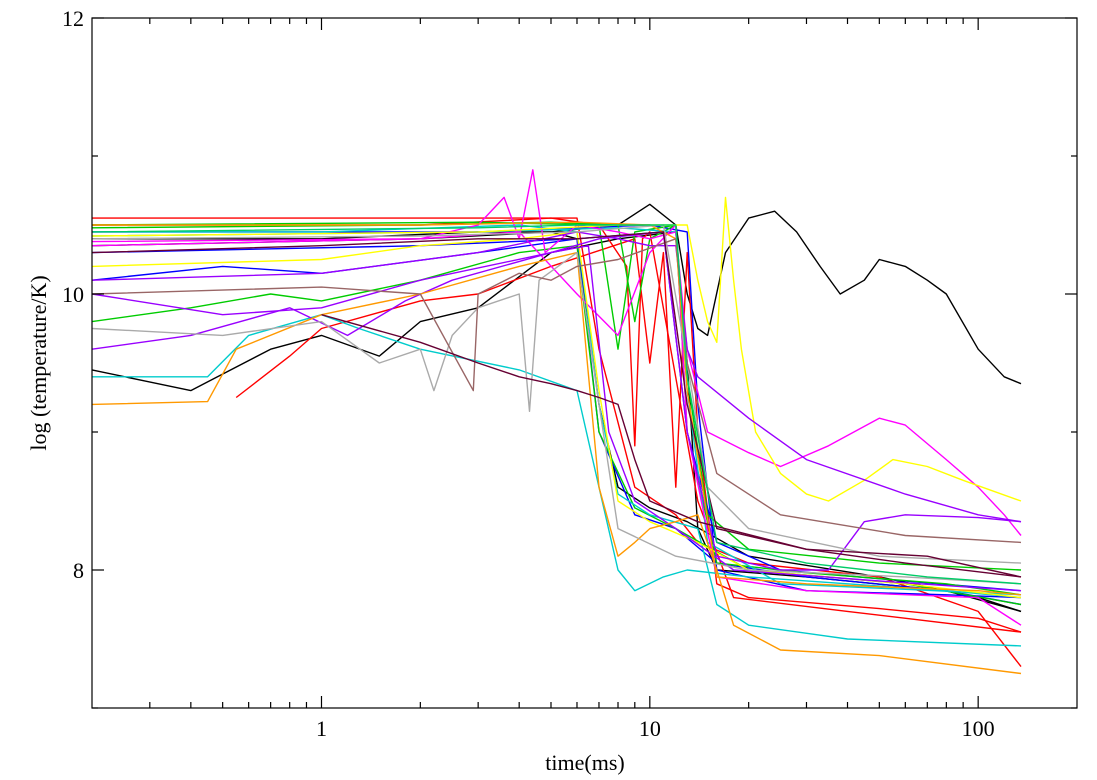  What do you see at coordinates (584, 762) in the screenshot?
I see `x-axis-label: time(ms)` at bounding box center [584, 762].